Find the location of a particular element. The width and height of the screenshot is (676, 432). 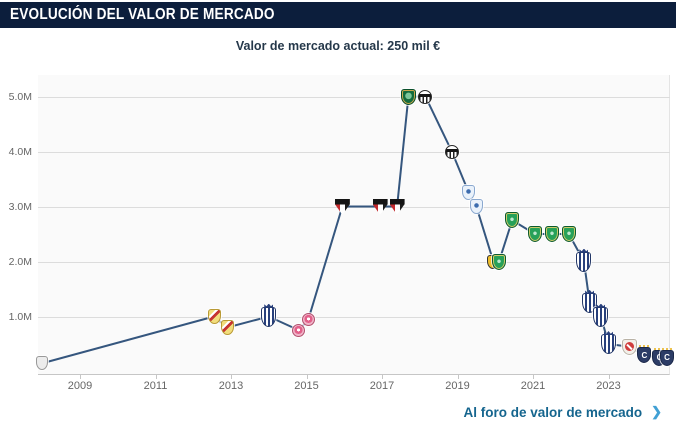

x-axis-label: 2023 is located at coordinates (608, 386).